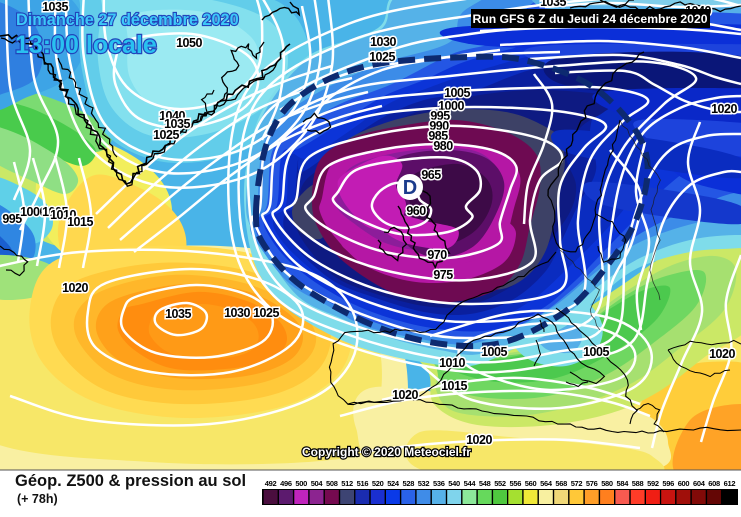 The width and height of the screenshot is (741, 517). Describe the element at coordinates (437, 255) in the screenshot. I see `svg-text: 970` at that location.